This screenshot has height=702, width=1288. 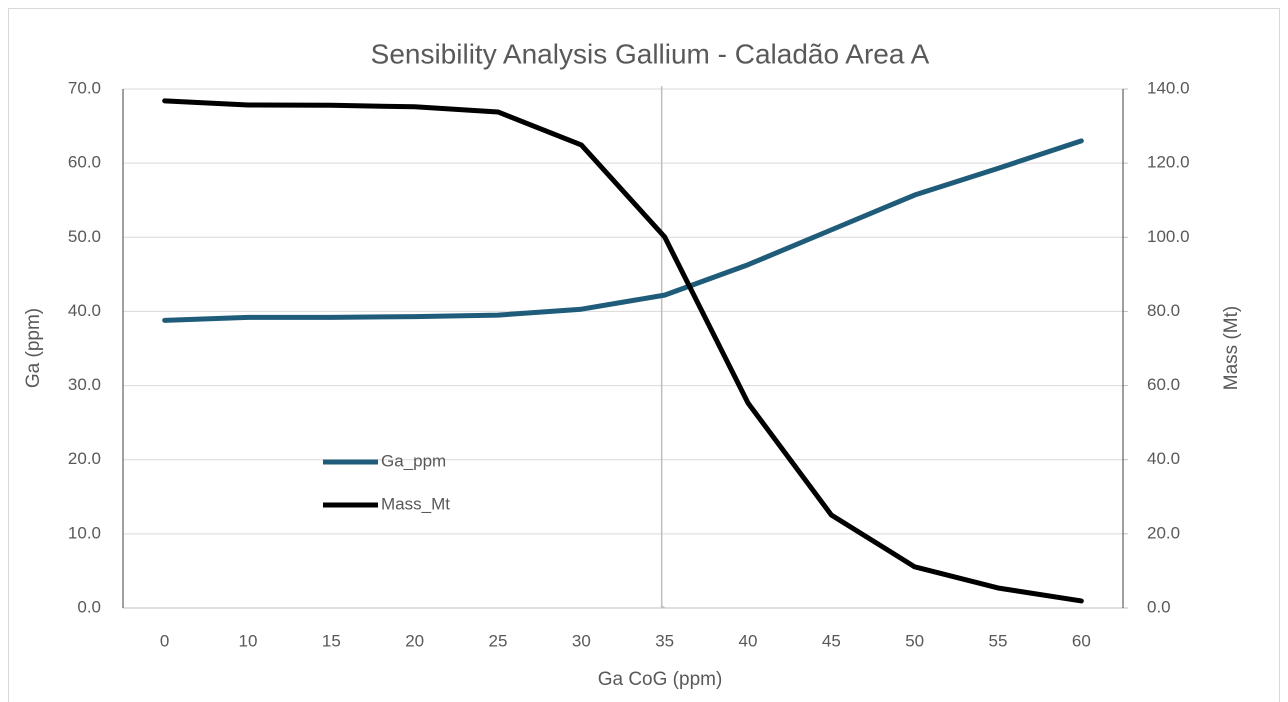 I want to click on y-tick-label: 30.0, so click(x=84, y=384).